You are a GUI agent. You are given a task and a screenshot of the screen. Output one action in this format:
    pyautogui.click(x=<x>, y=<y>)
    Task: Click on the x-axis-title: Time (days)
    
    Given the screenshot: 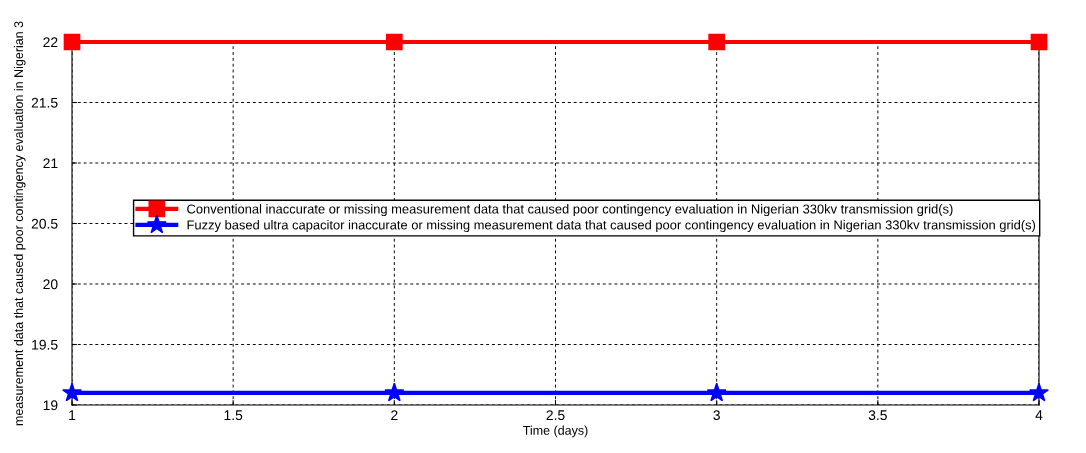 What is the action you would take?
    pyautogui.click(x=555, y=431)
    